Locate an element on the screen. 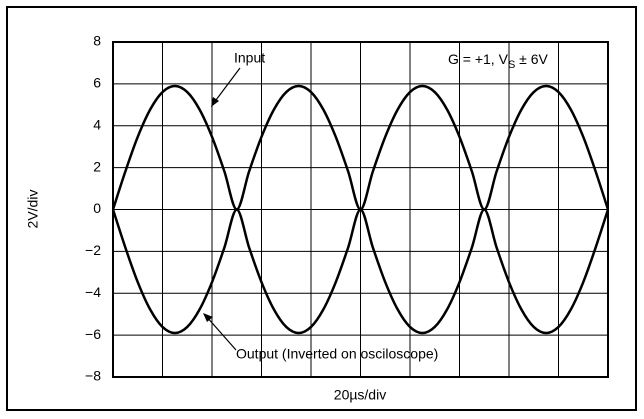  y-tick-label: 4 is located at coordinates (97, 124).